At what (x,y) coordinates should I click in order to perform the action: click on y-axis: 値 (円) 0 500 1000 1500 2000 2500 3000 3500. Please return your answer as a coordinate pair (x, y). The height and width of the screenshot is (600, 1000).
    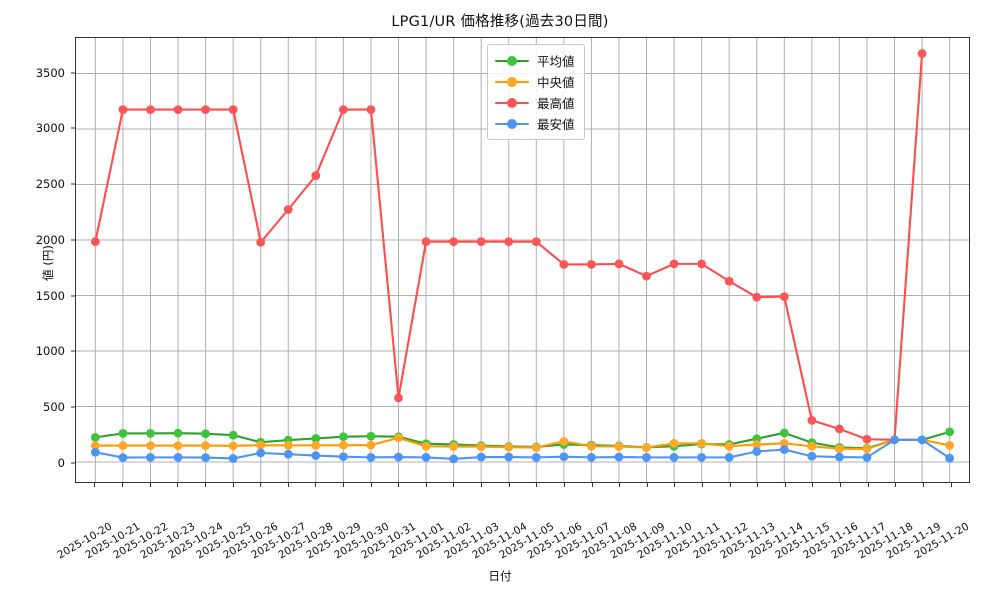
    Looking at the image, I should click on (37, 260).